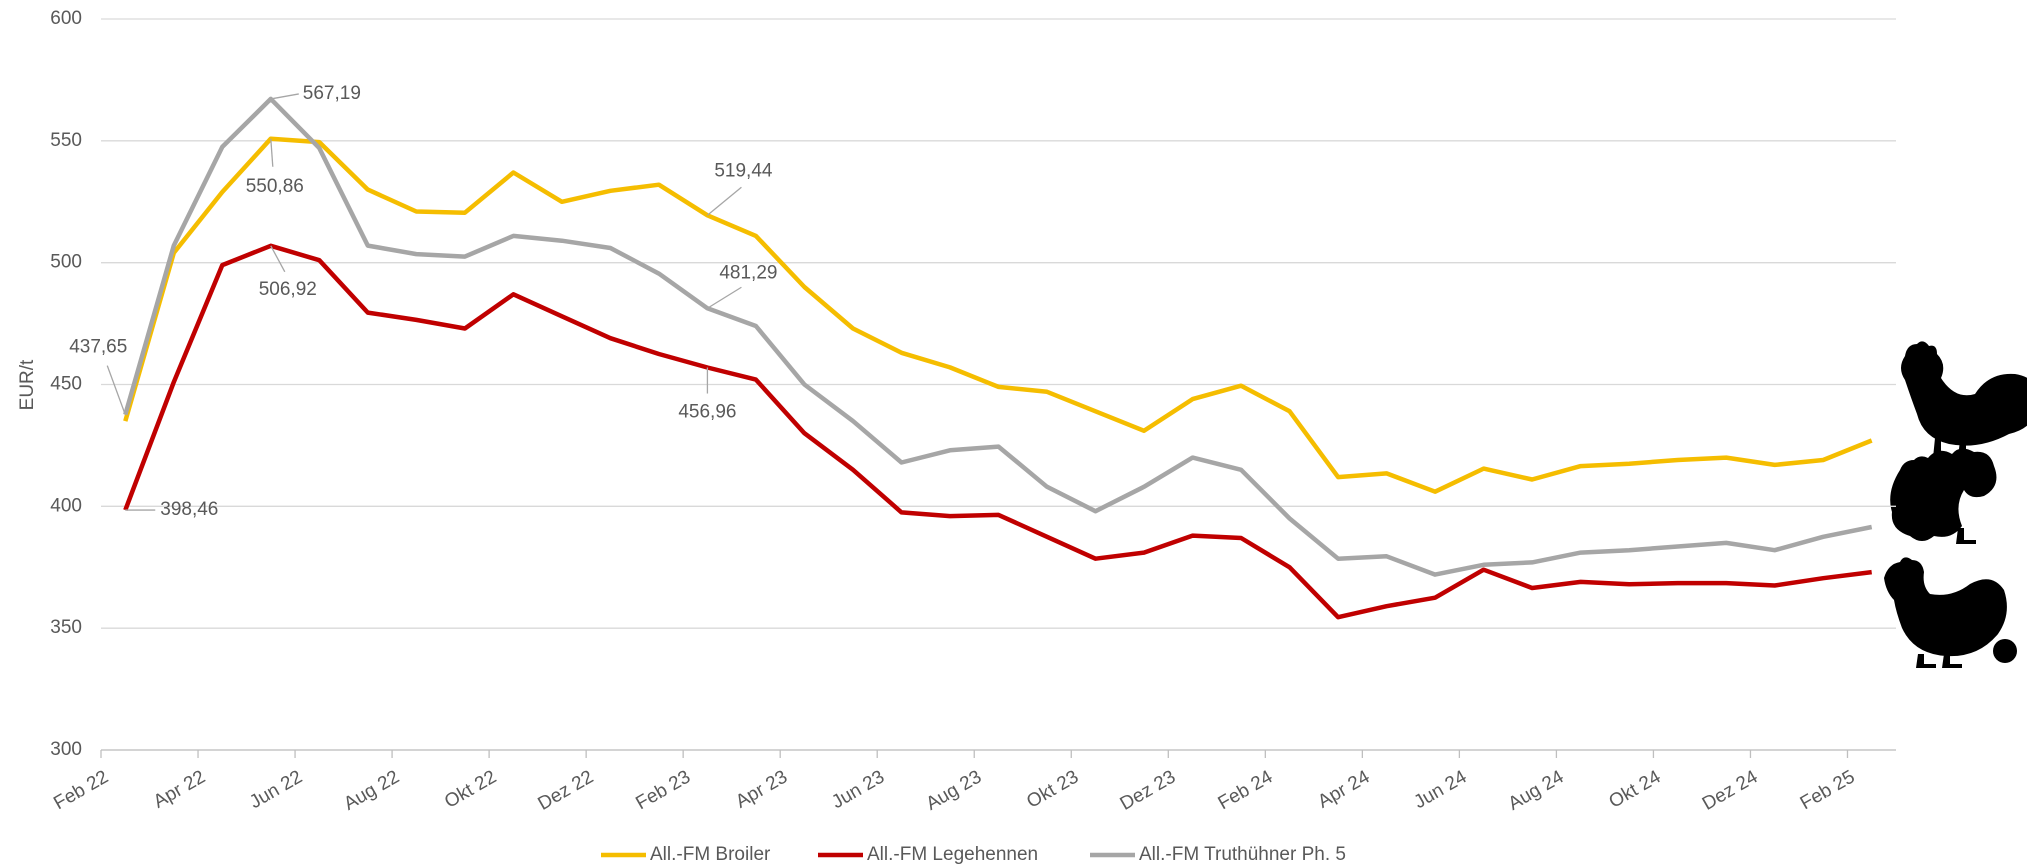  I want to click on x-tick-label: Jun 24, so click(1440, 789).